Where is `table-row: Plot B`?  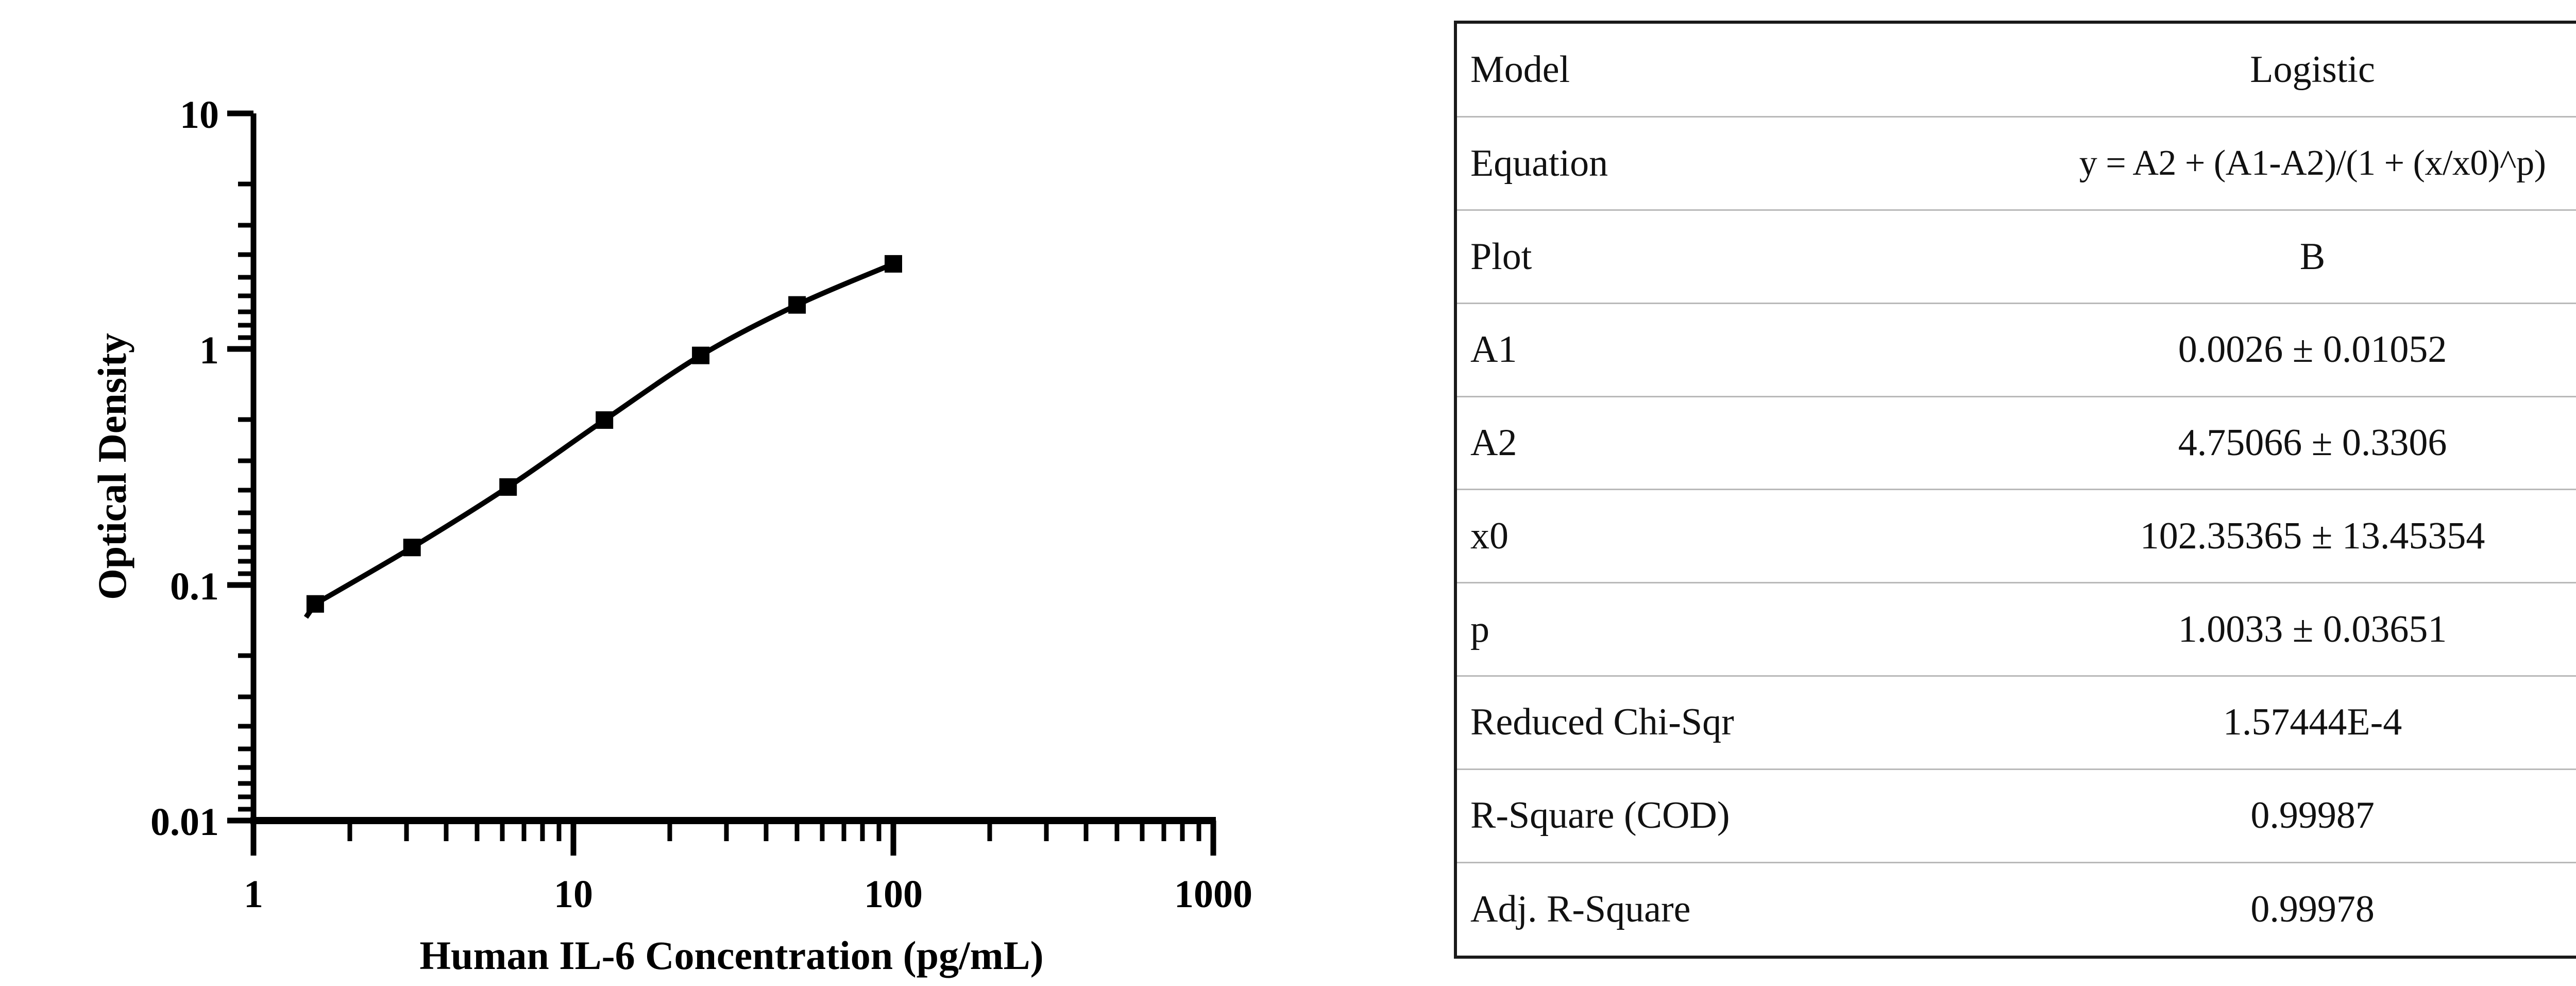 table-row: Plot B is located at coordinates (2015, 257).